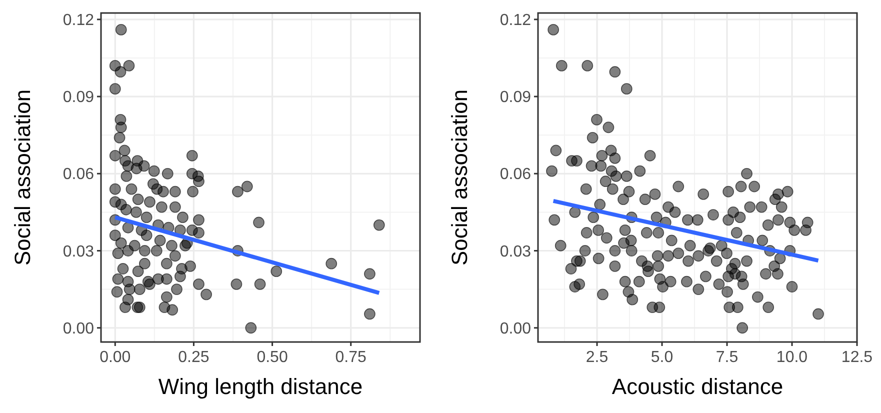 Image resolution: width=881 pixels, height=413 pixels. Describe the element at coordinates (597, 357) in the screenshot. I see `x-tick-label: 2.5` at that location.